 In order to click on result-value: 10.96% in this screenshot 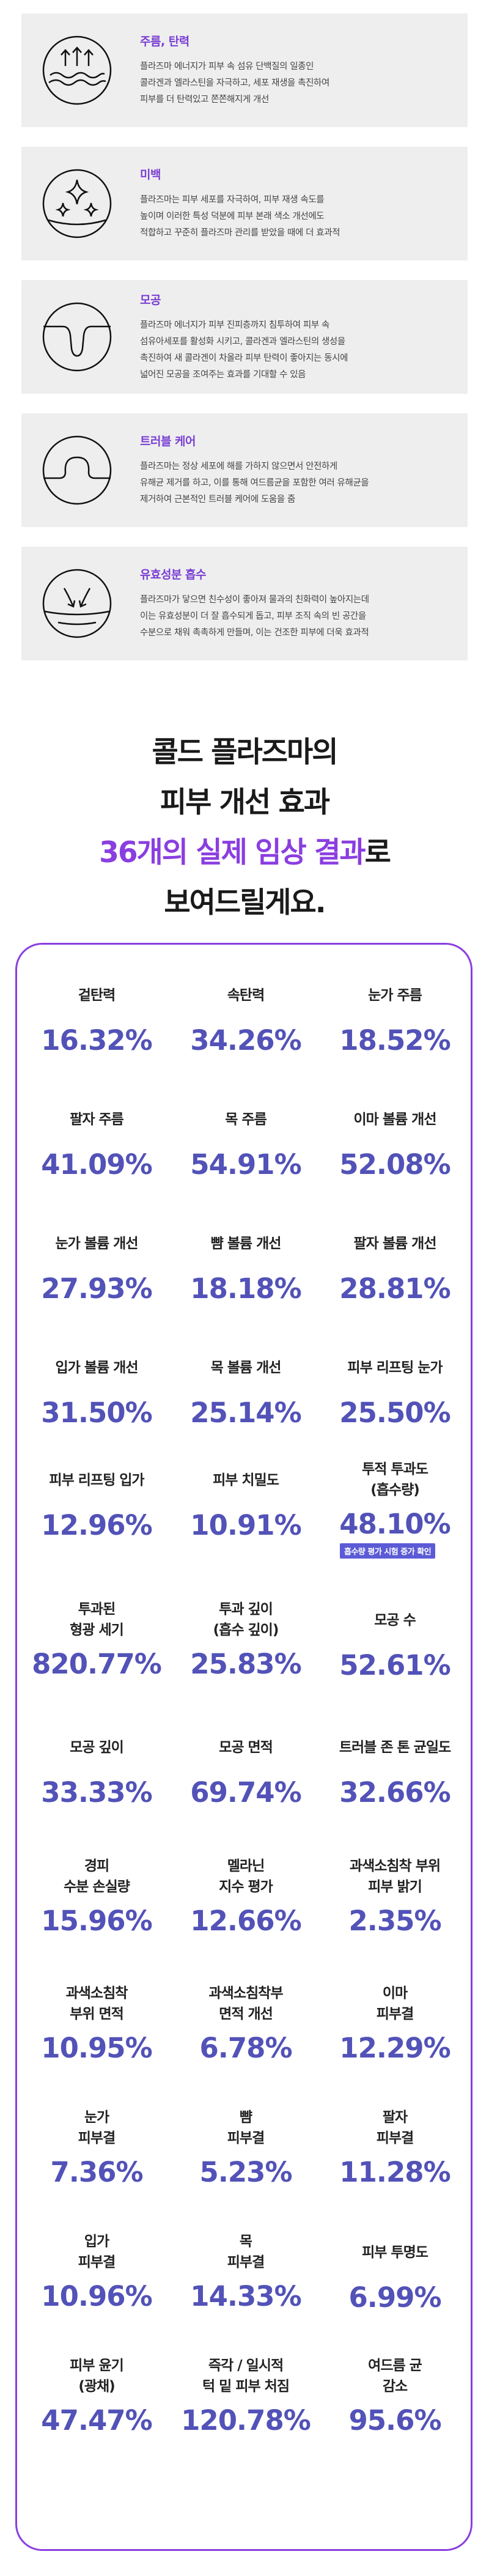, I will do `click(96, 2295)`.